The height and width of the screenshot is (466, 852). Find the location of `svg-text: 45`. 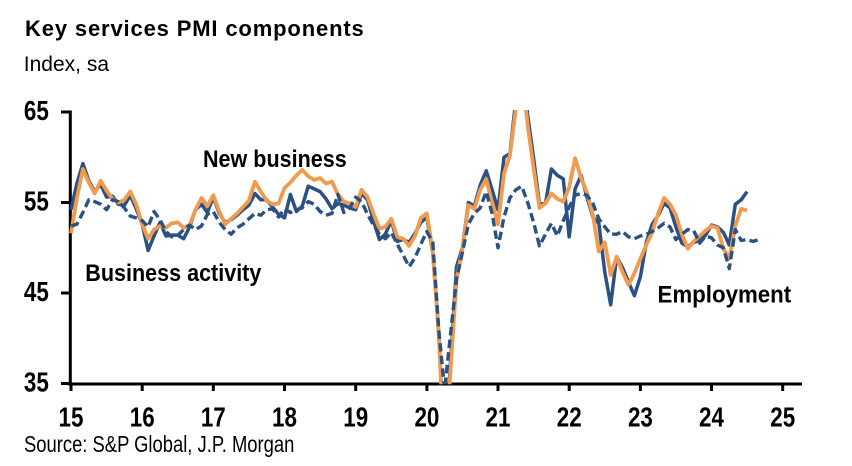

svg-text: 45 is located at coordinates (36, 292).